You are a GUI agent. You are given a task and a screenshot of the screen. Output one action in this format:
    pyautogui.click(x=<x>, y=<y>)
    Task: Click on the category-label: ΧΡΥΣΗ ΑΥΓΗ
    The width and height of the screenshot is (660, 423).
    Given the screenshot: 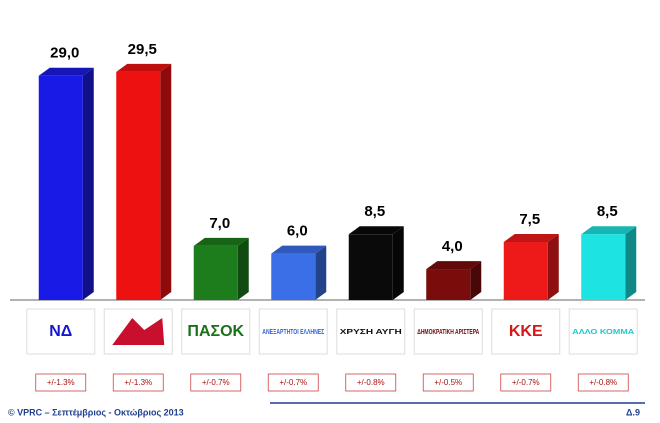 What is the action you would take?
    pyautogui.click(x=371, y=332)
    